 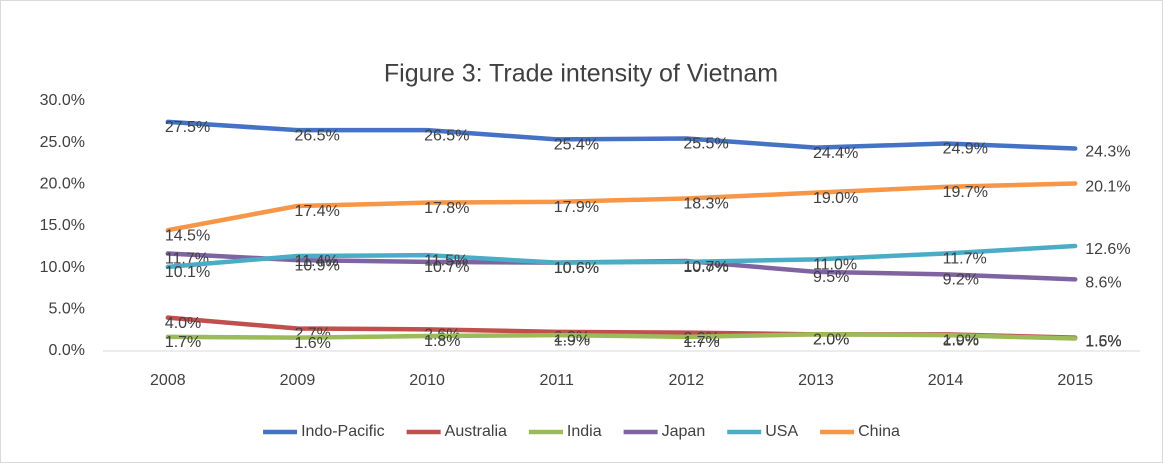 What do you see at coordinates (62, 267) in the screenshot?
I see `y-tick-label: 10.0%` at bounding box center [62, 267].